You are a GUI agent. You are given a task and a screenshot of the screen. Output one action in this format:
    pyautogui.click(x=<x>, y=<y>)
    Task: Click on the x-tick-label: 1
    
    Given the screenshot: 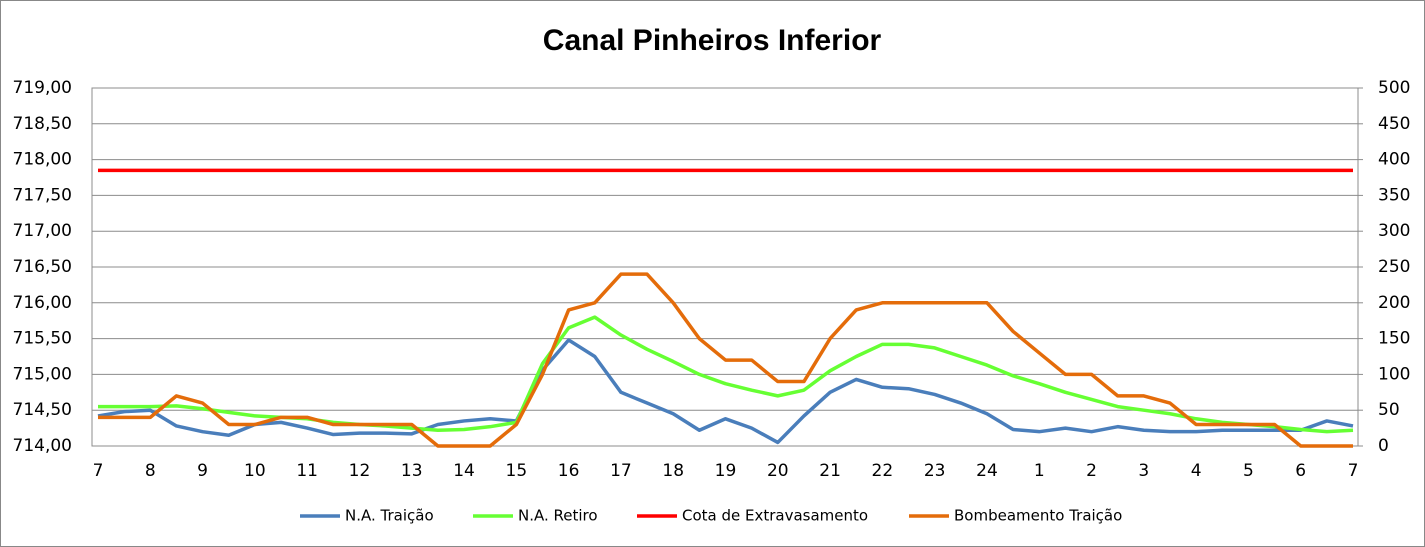 What is the action you would take?
    pyautogui.click(x=1039, y=471)
    